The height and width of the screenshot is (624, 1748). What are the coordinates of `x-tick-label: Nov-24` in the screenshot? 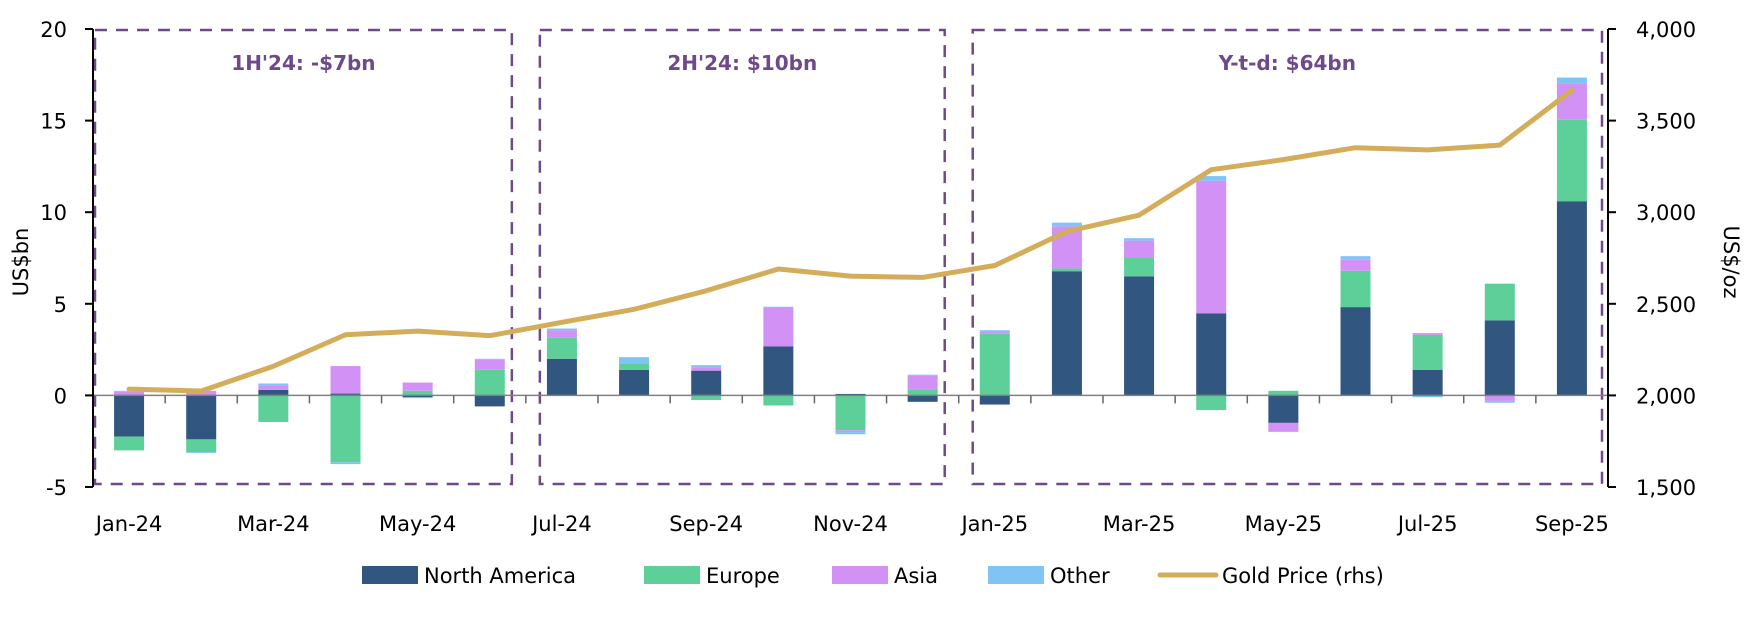 It's located at (850, 524).